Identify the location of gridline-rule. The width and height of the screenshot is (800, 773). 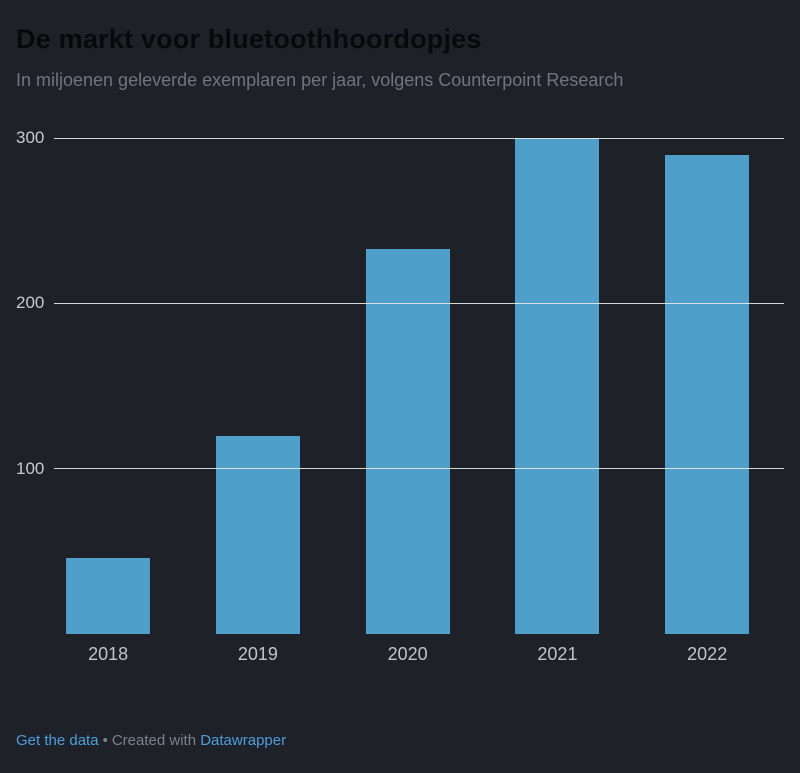
(419, 138).